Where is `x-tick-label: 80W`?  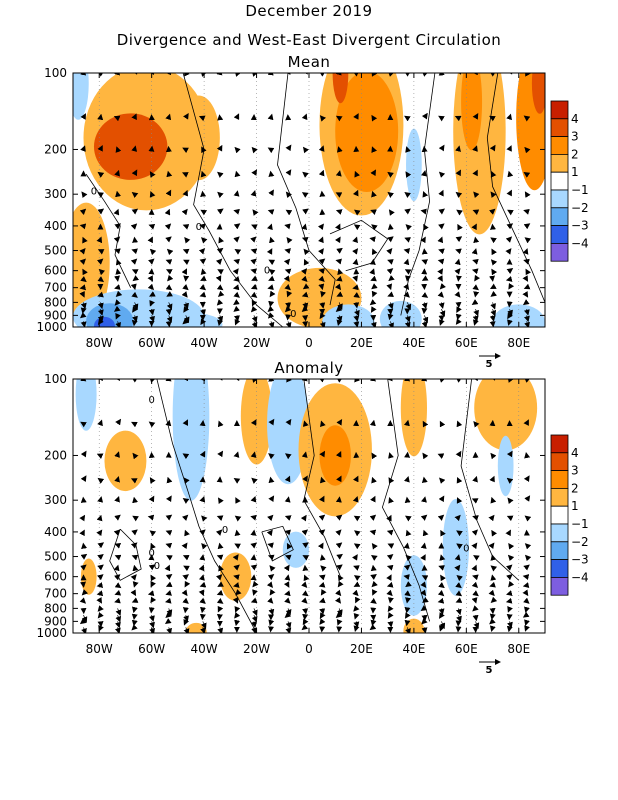
x-tick-label: 80W is located at coordinates (99, 649).